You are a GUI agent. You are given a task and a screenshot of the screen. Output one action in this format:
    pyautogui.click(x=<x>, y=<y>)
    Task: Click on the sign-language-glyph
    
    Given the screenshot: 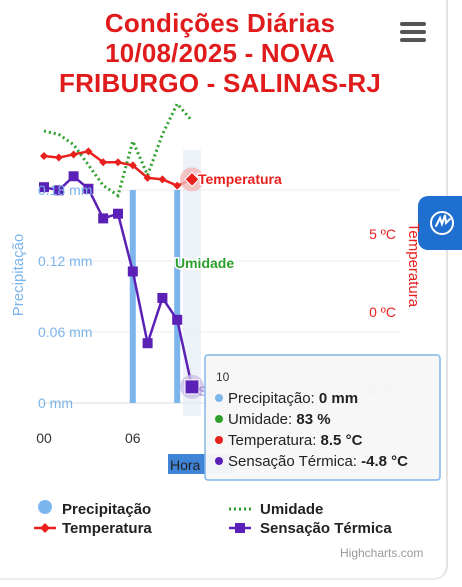 What is the action you would take?
    pyautogui.click(x=442, y=223)
    